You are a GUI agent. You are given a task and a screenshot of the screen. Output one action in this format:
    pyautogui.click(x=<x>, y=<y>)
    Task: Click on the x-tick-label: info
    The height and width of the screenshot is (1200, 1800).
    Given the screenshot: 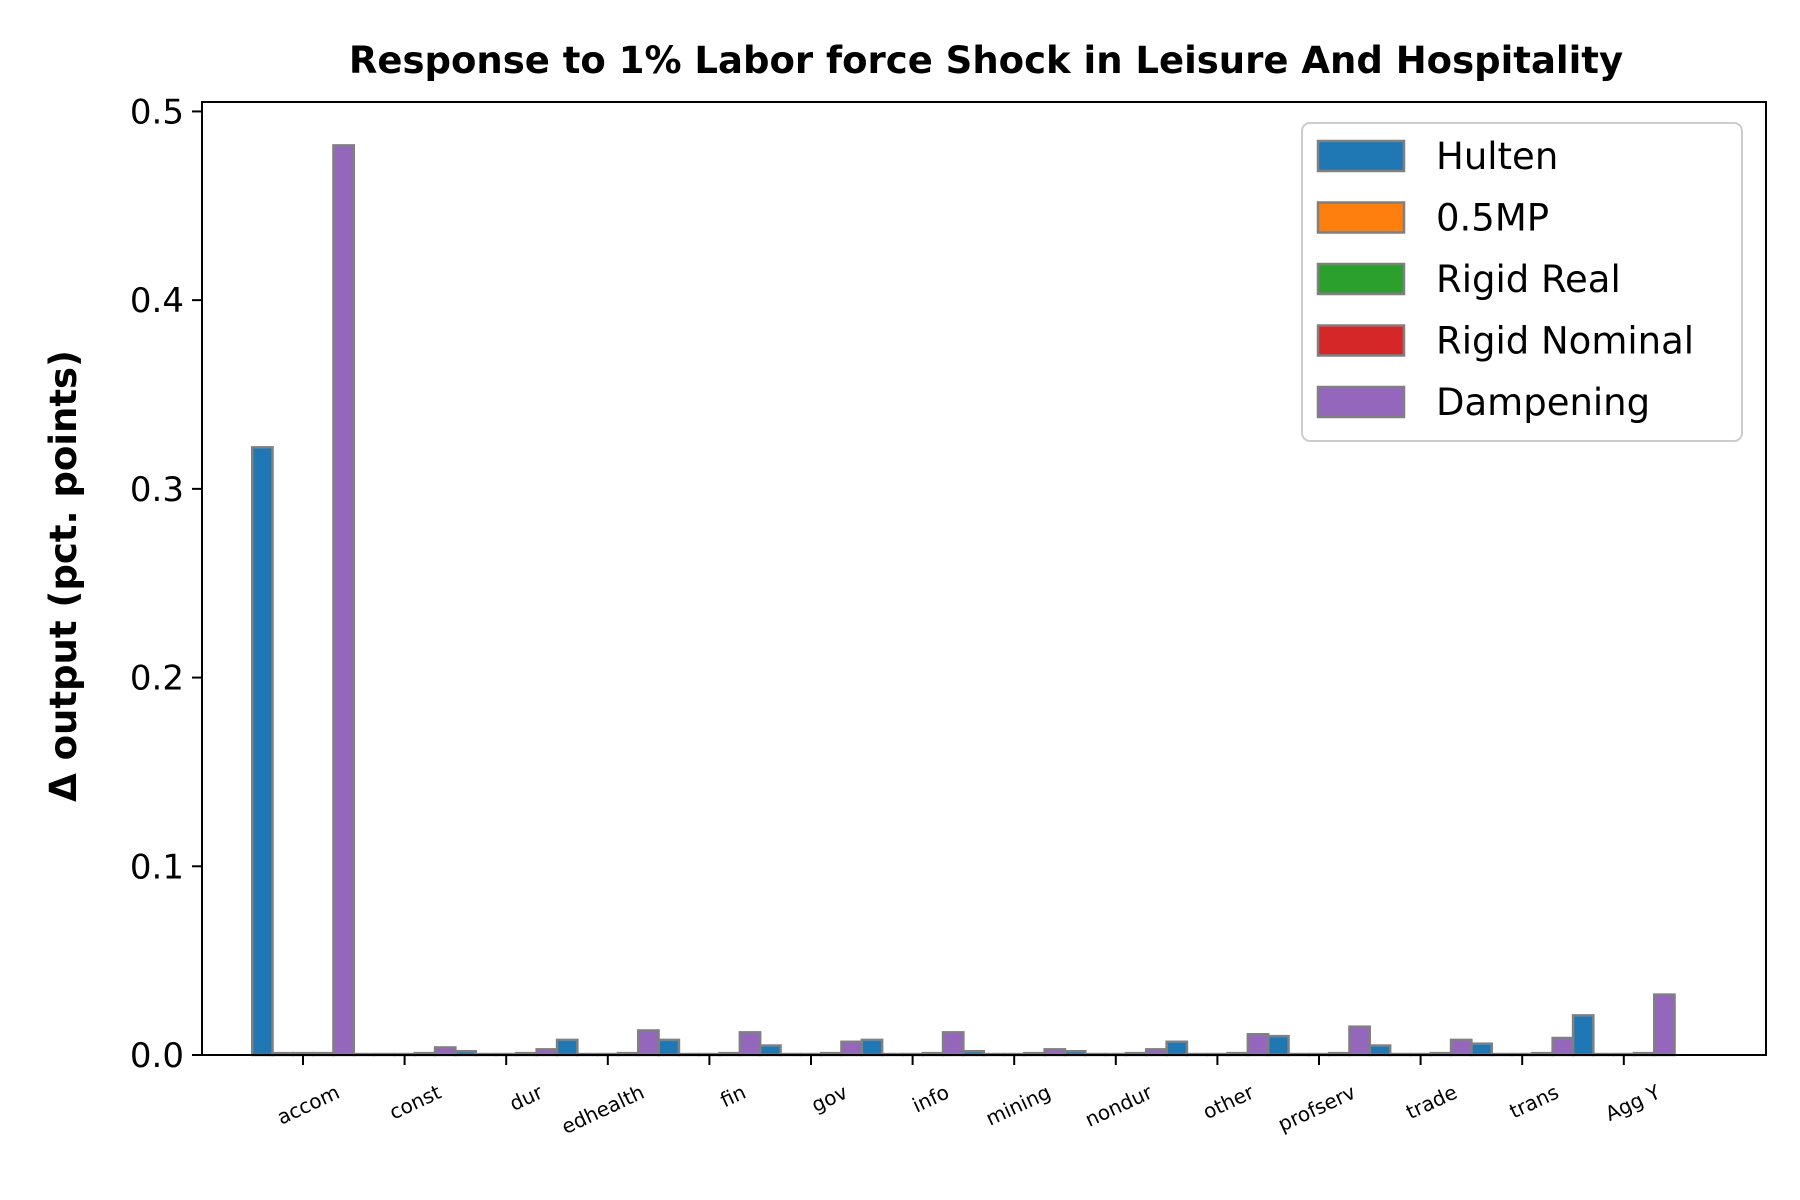 What is the action you would take?
    pyautogui.click(x=931, y=1099)
    